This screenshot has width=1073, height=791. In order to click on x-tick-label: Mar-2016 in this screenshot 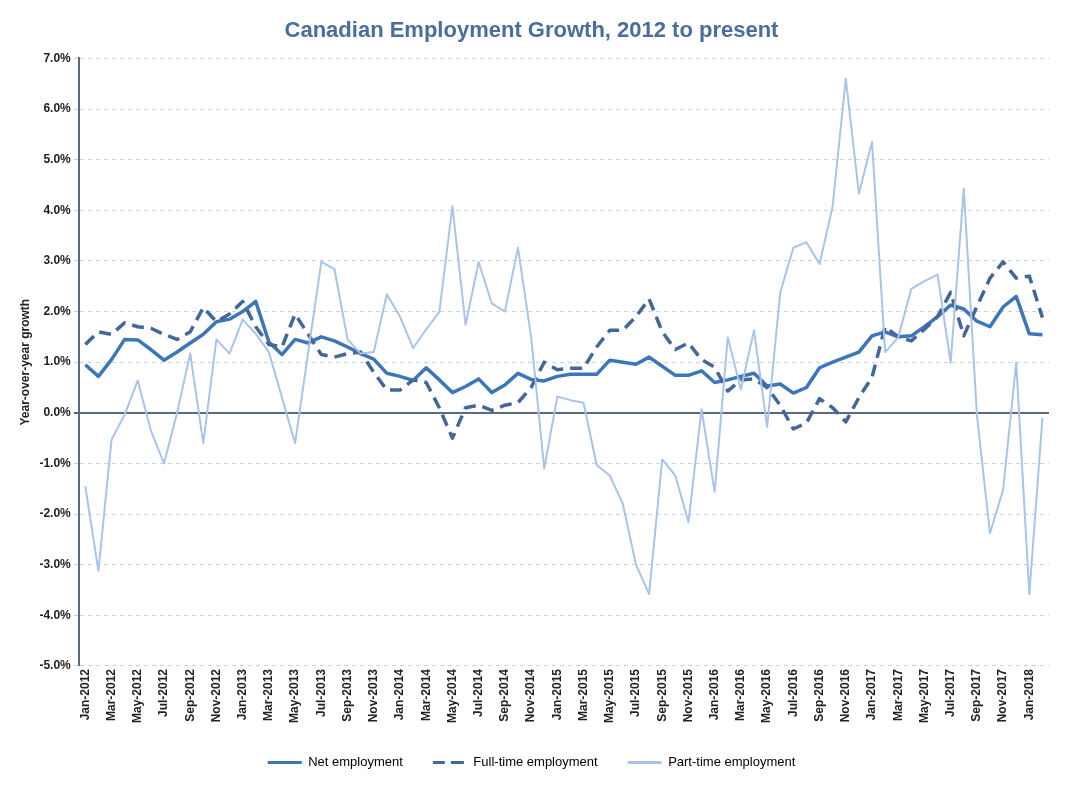, I will do `click(740, 694)`.